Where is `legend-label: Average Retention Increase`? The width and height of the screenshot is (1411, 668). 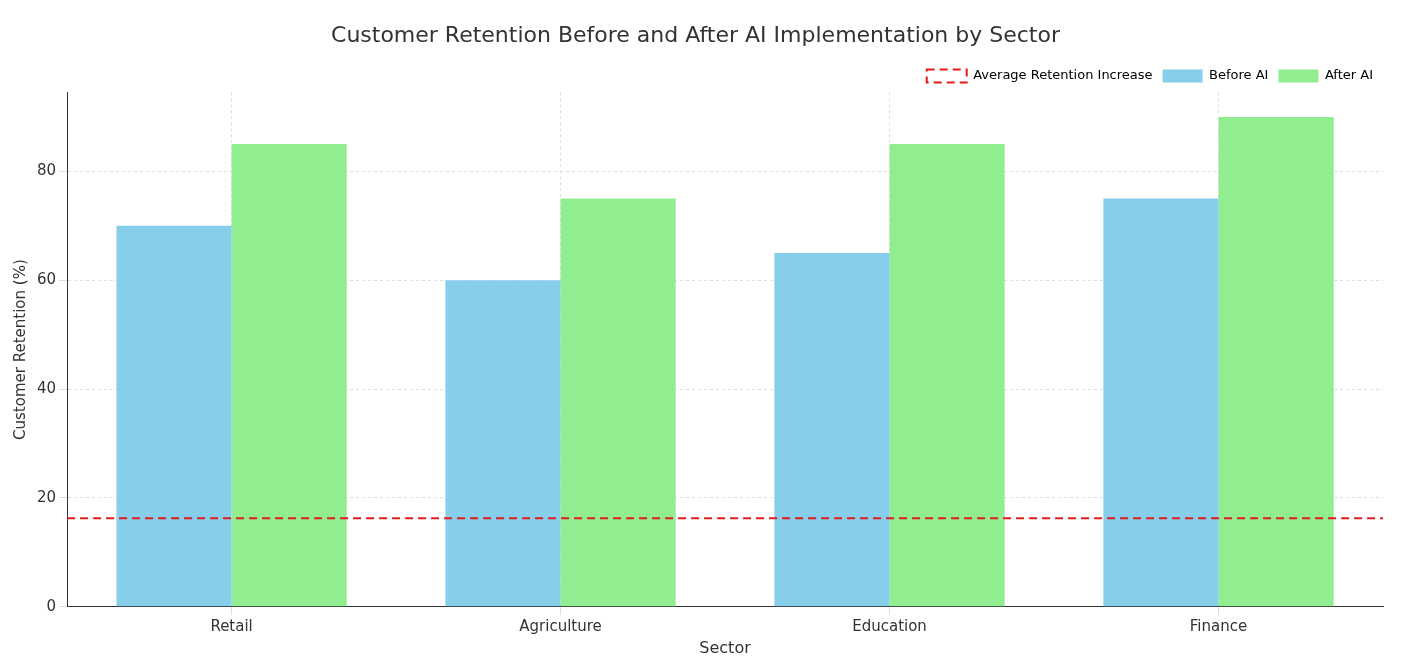 legend-label: Average Retention Increase is located at coordinates (1063, 75).